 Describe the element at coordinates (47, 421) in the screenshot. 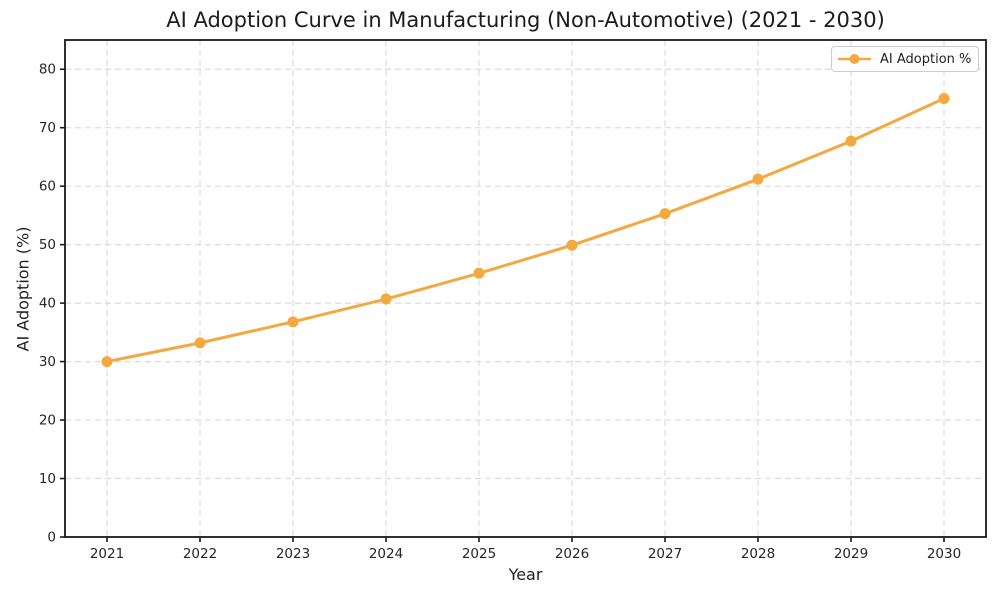

I see `y-tick-label: 20` at that location.